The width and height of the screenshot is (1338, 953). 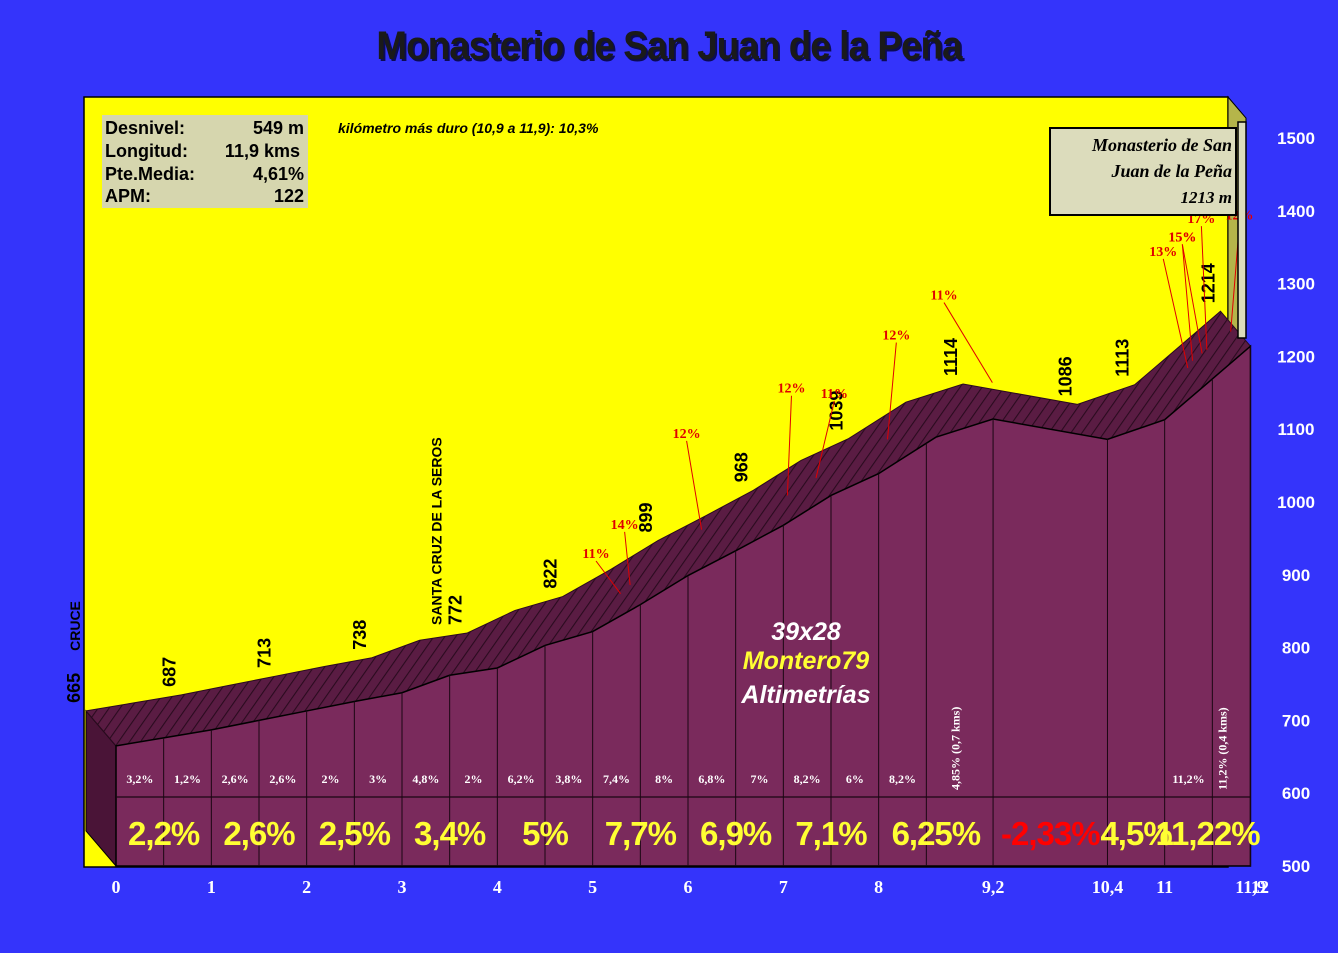 I want to click on x-tick-label: 2, so click(x=306, y=887).